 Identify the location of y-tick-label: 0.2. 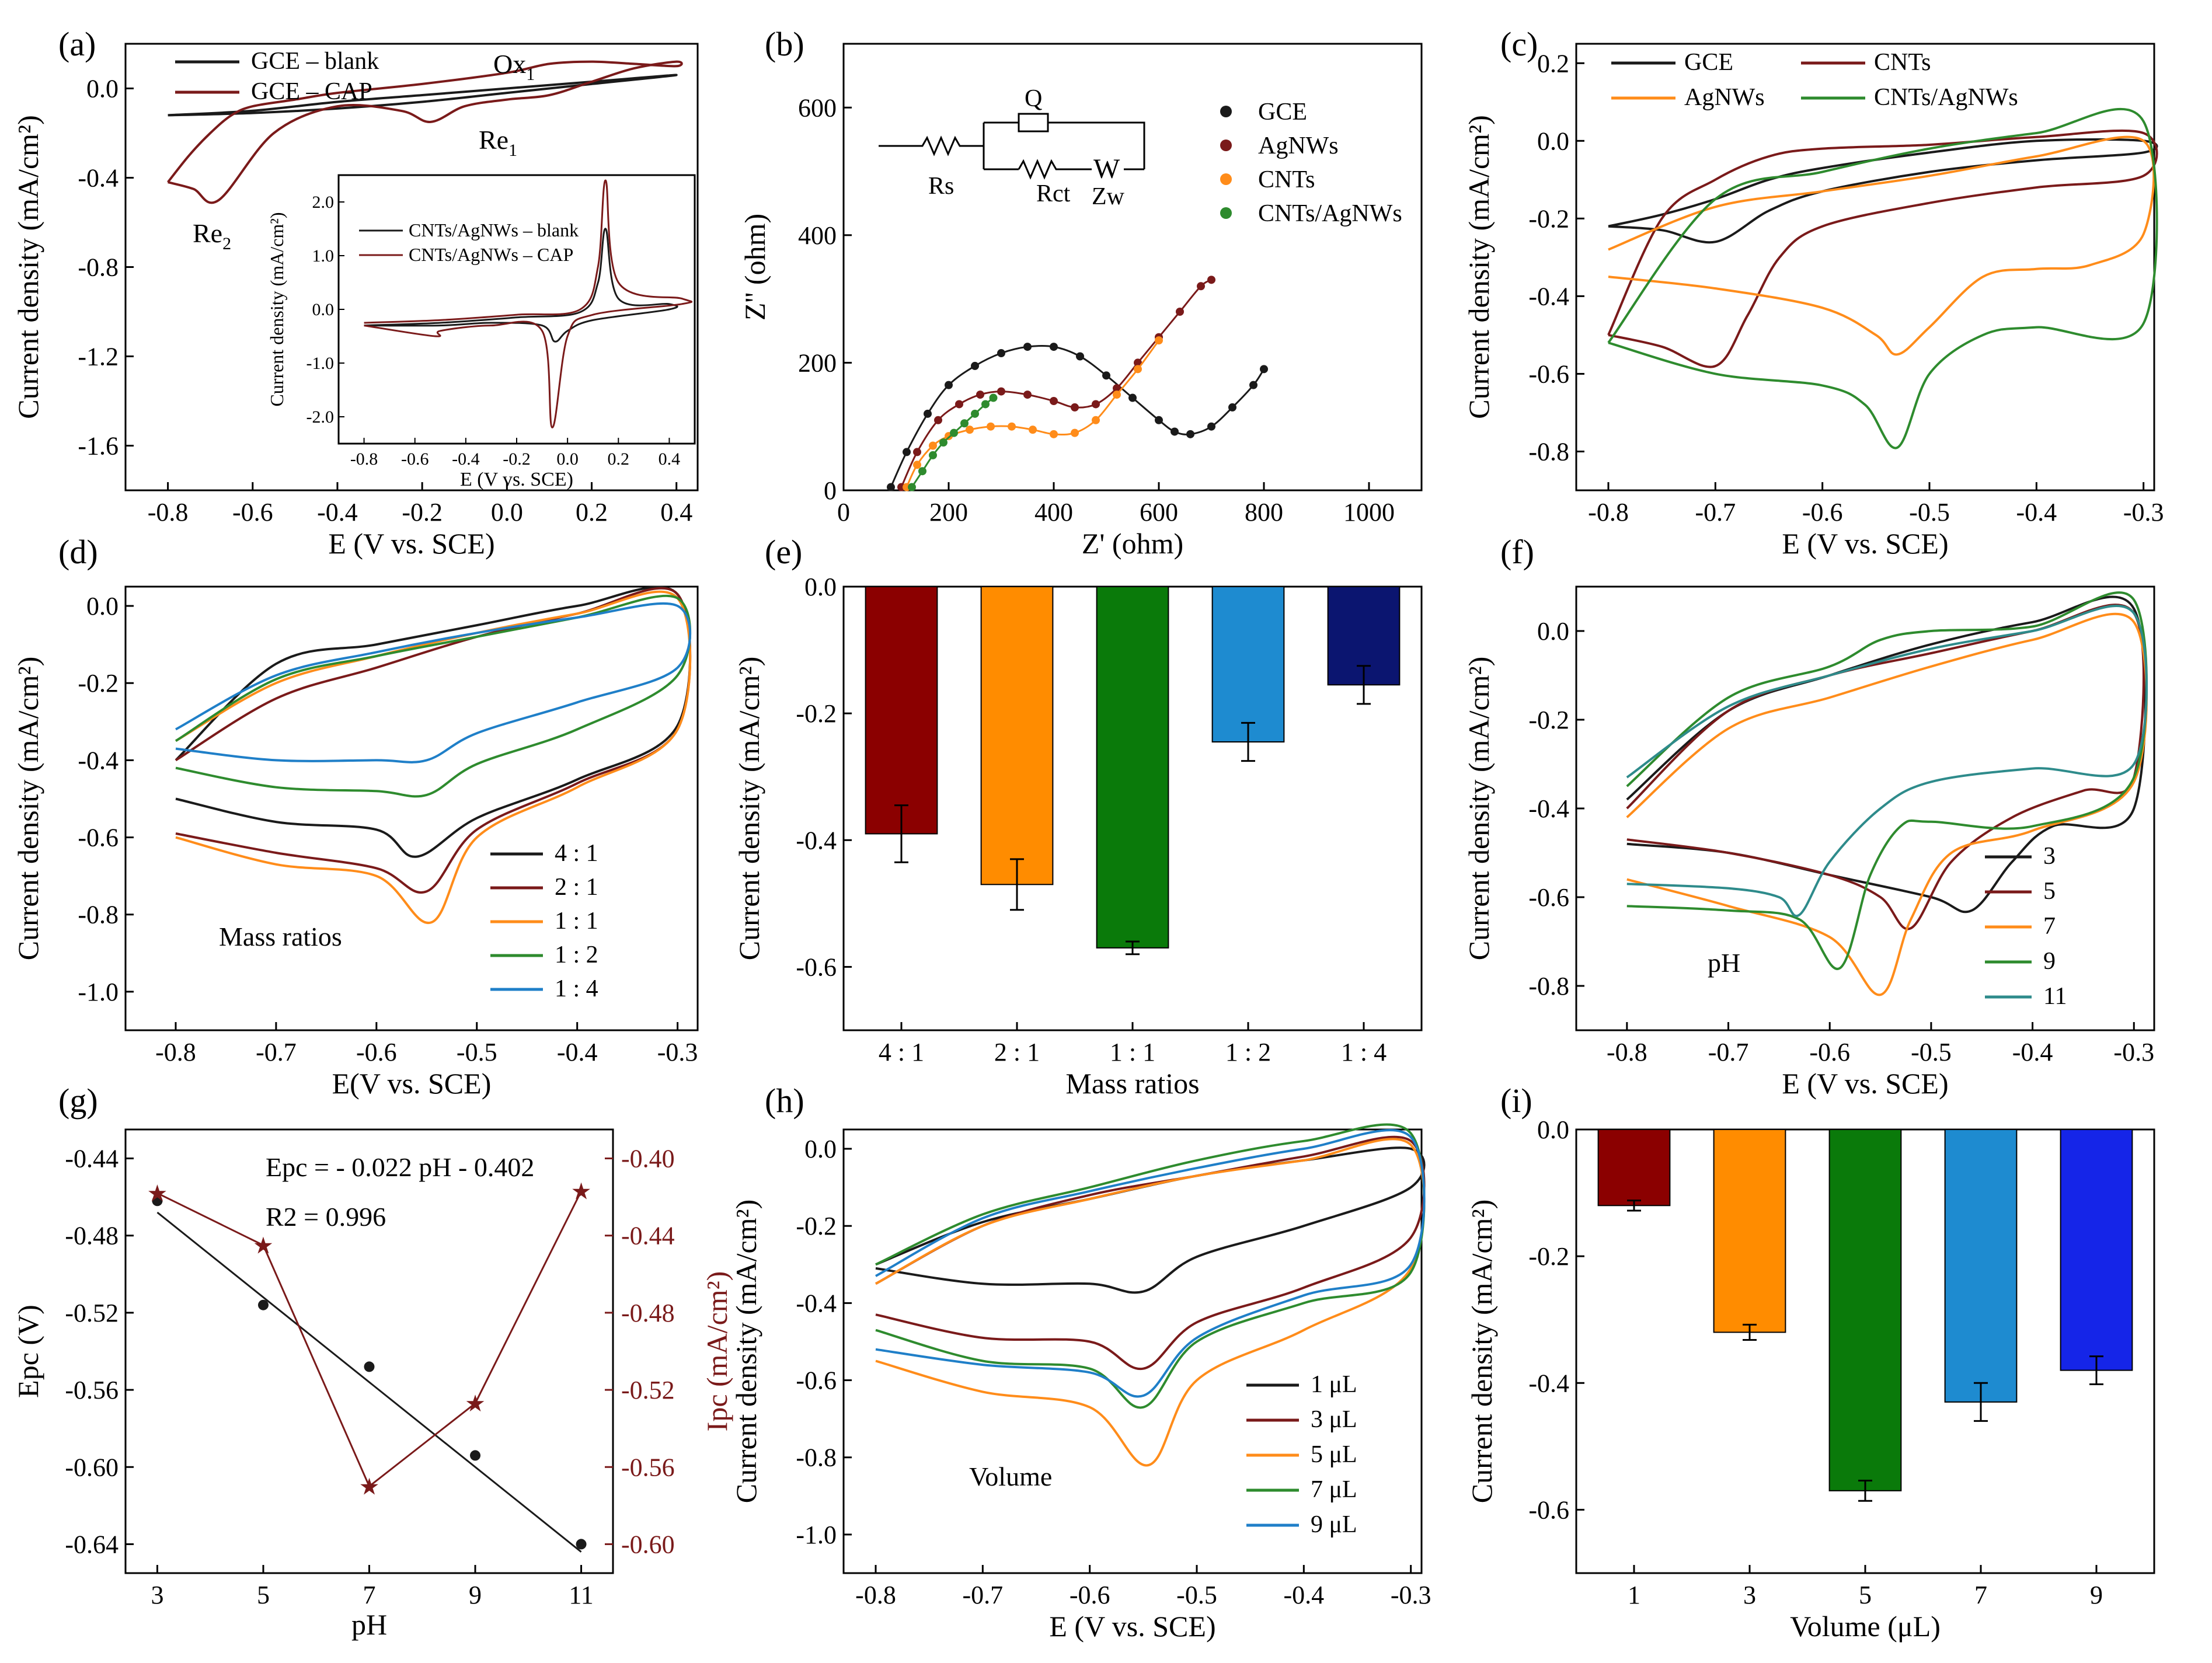
(1553, 63).